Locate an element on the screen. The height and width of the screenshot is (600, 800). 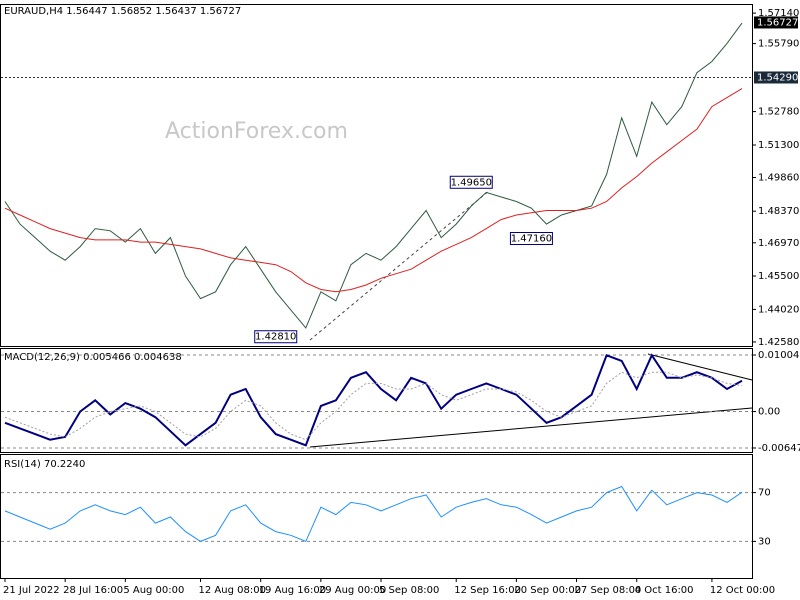
panel-label: MACD(12,26,9) 0.005466 0.004638 is located at coordinates (93, 357).